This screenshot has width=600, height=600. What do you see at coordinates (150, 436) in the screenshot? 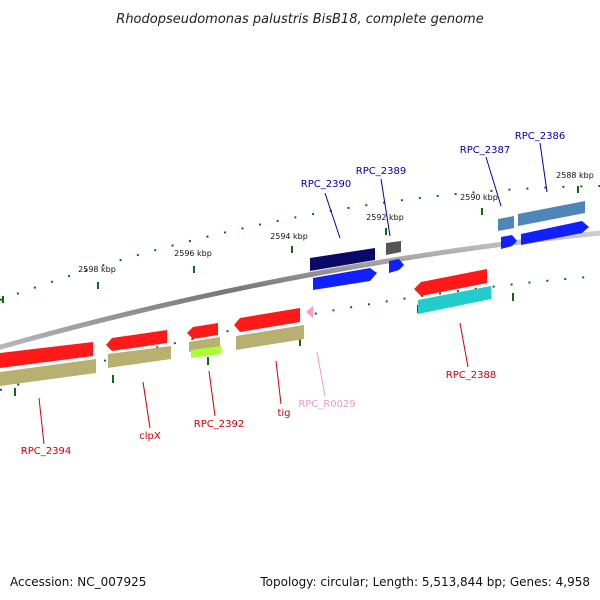
I see `gene-label-clpx: clpX` at bounding box center [150, 436].